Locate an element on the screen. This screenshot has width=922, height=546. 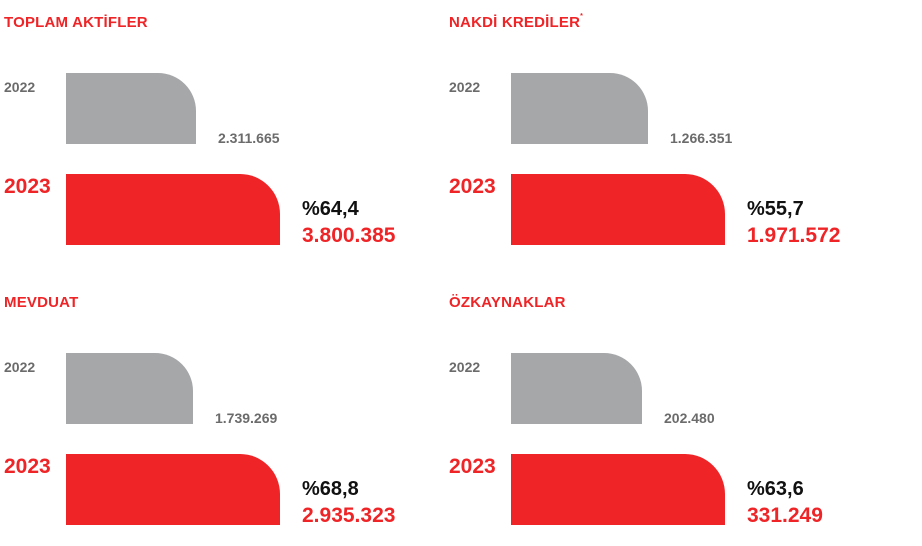
change-percent-label: %55,7 is located at coordinates (775, 209).